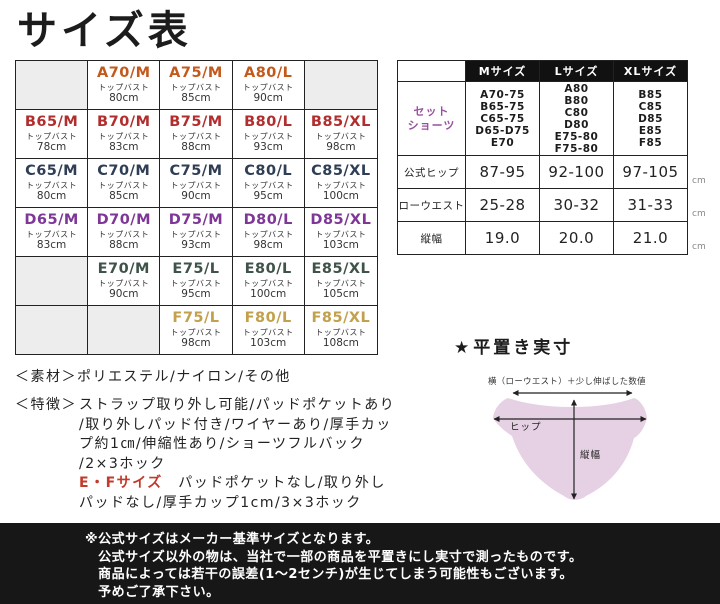  What do you see at coordinates (196, 171) in the screenshot?
I see `size-code: C75/M` at bounding box center [196, 171].